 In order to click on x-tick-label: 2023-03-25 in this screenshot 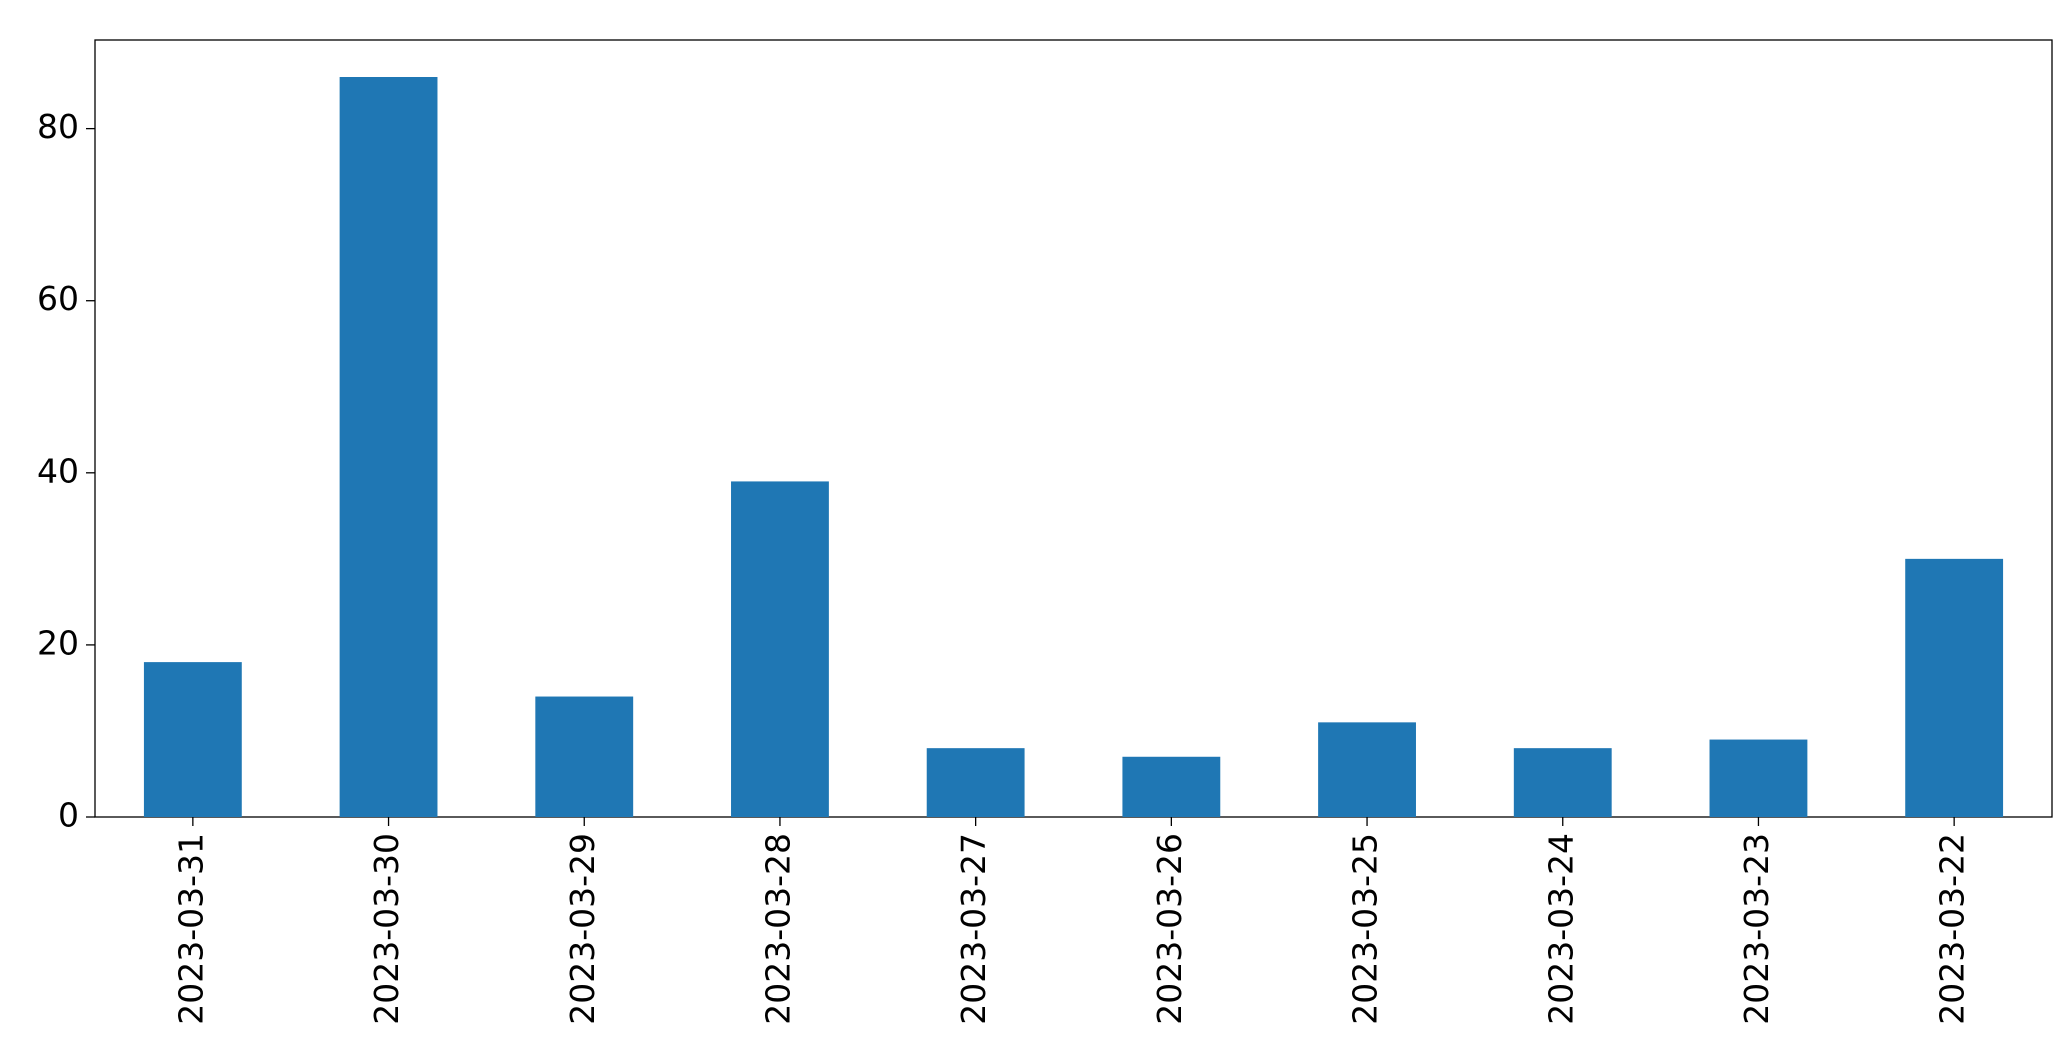, I will do `click(1365, 929)`.